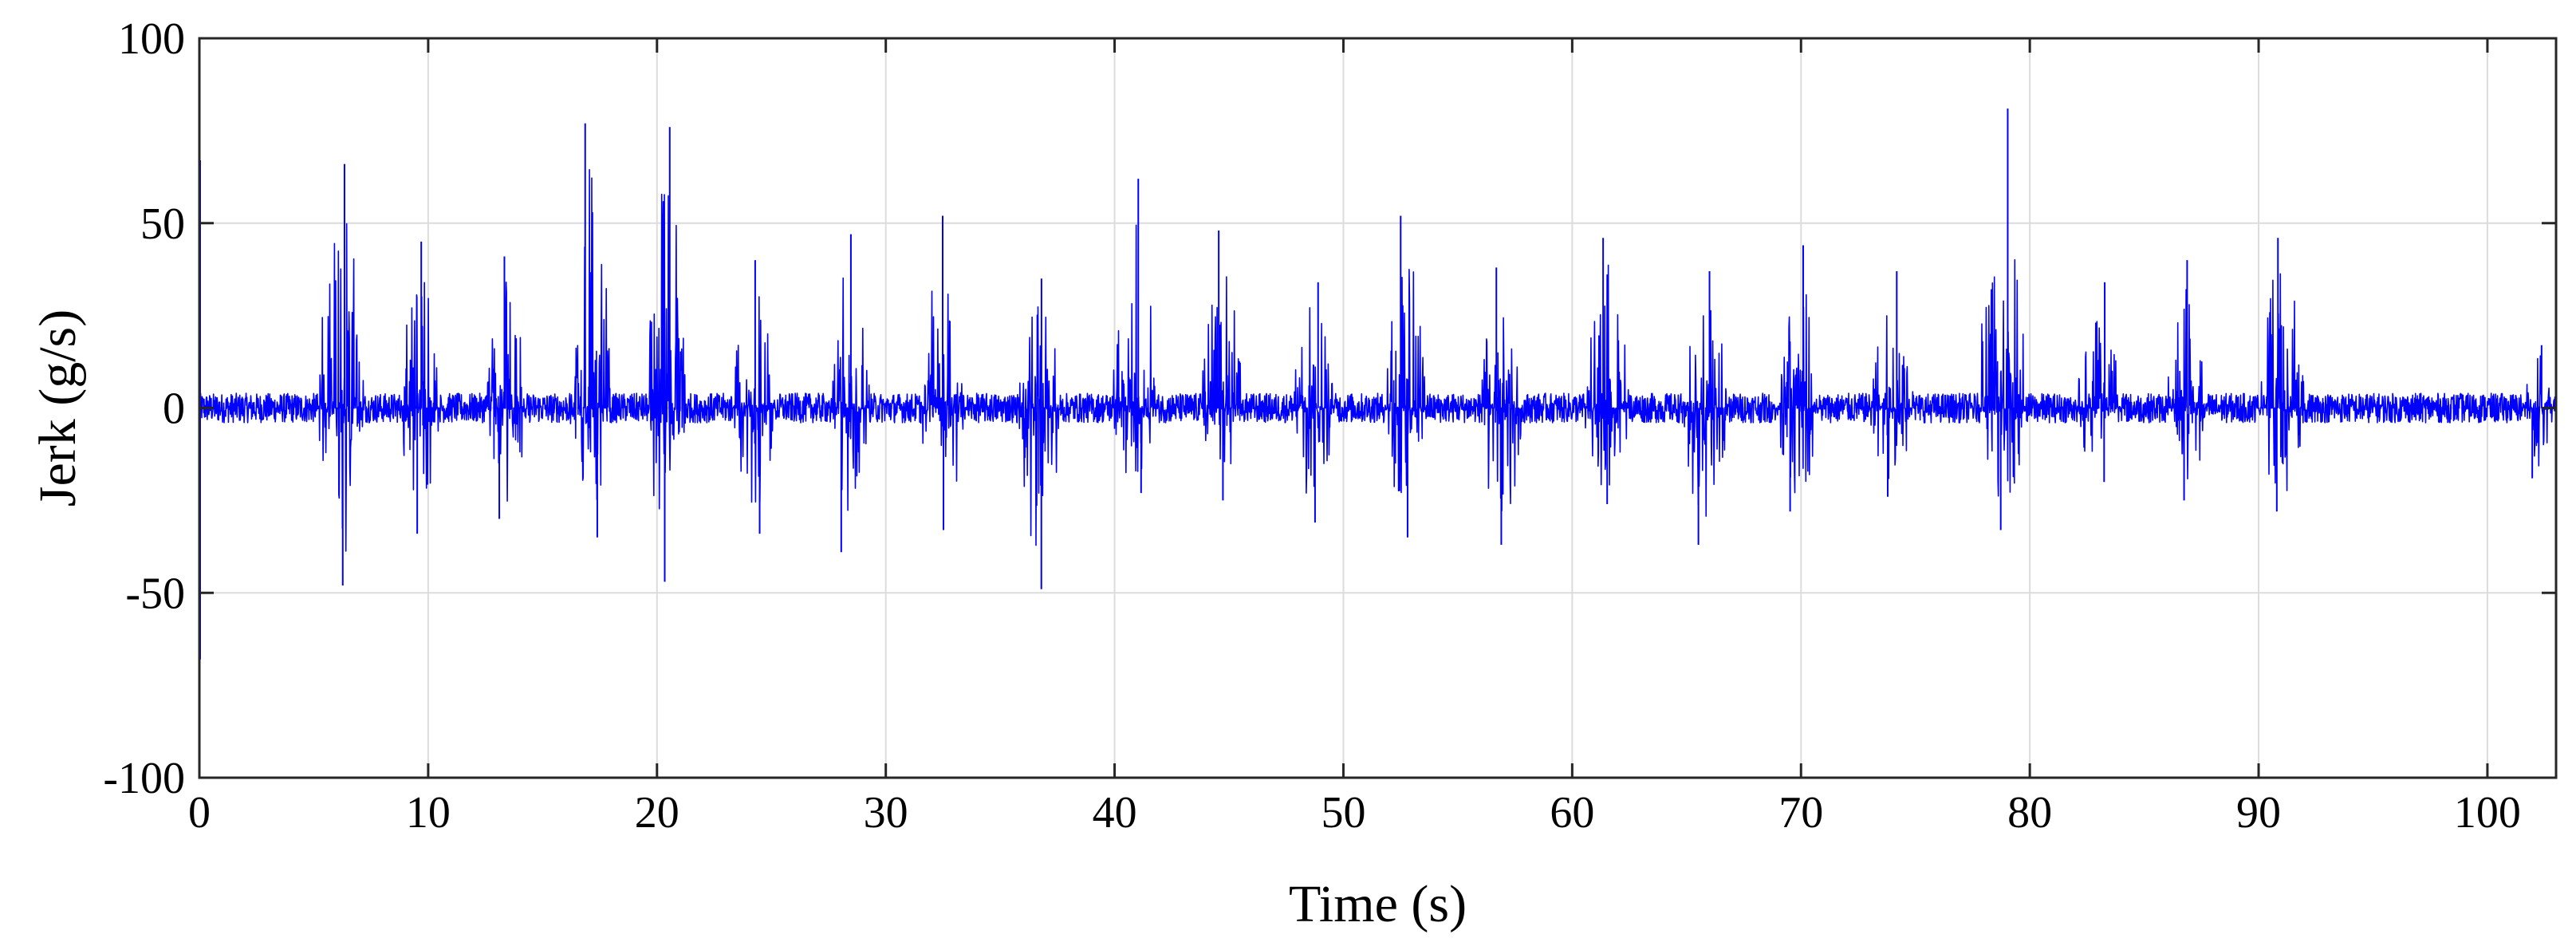 This screenshot has width=2576, height=950. Describe the element at coordinates (1800, 813) in the screenshot. I see `x-tick-label: 70` at that location.